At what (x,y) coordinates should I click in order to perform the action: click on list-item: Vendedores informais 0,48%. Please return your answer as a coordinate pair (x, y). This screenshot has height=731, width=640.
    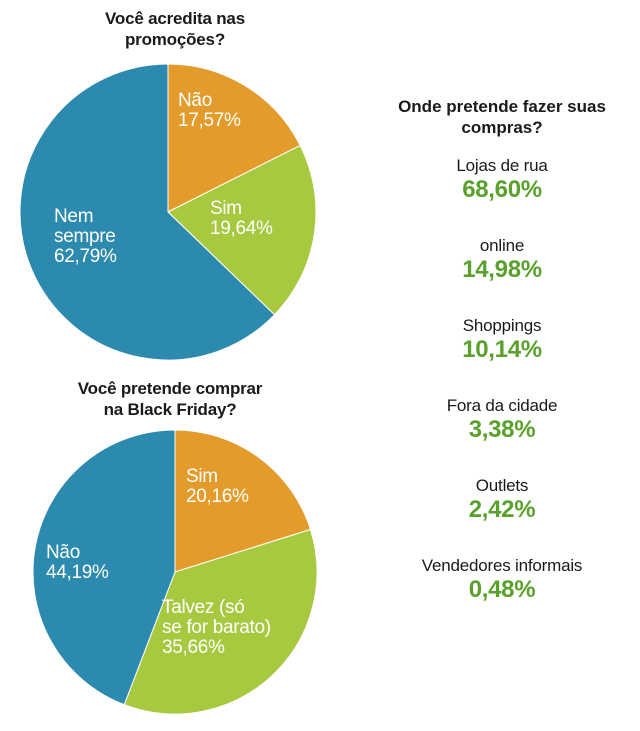
    Looking at the image, I should click on (501, 596).